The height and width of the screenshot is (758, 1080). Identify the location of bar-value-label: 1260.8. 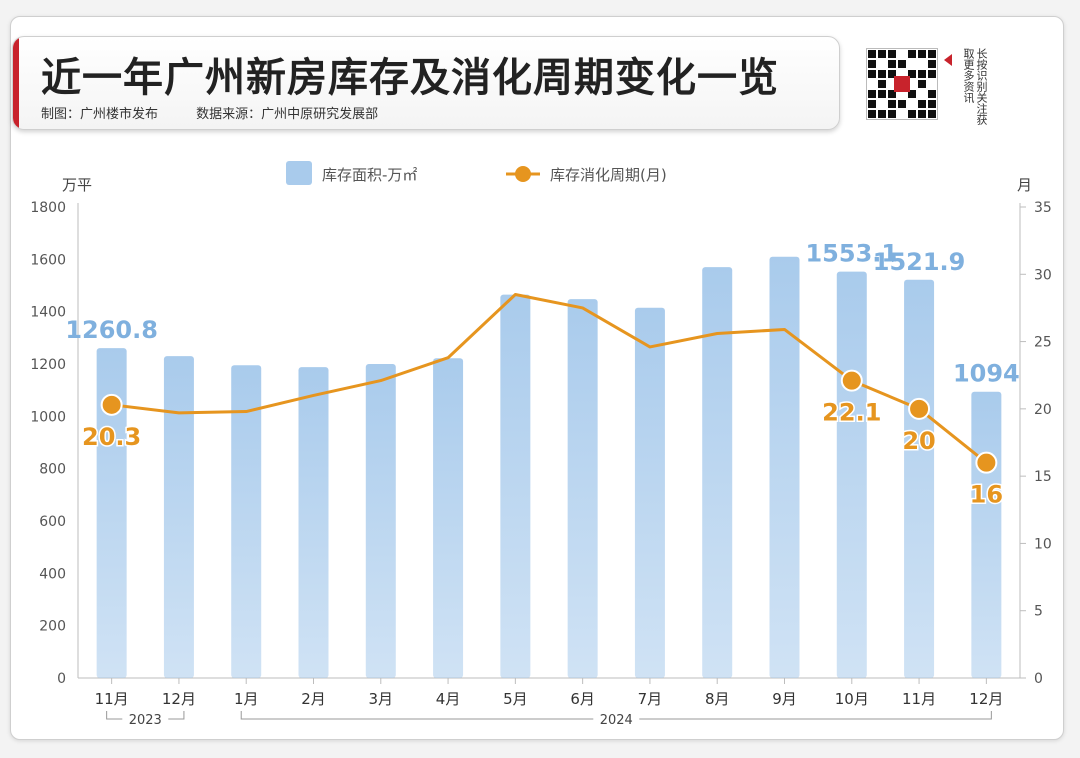
(111, 330).